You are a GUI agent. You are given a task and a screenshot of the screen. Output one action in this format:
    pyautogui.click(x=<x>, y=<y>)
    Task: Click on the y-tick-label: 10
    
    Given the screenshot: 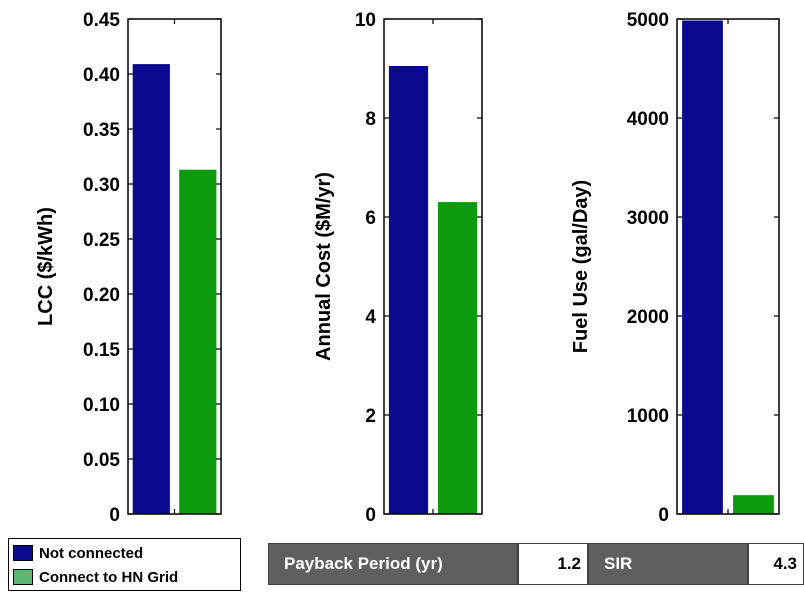 What is the action you would take?
    pyautogui.click(x=365, y=20)
    